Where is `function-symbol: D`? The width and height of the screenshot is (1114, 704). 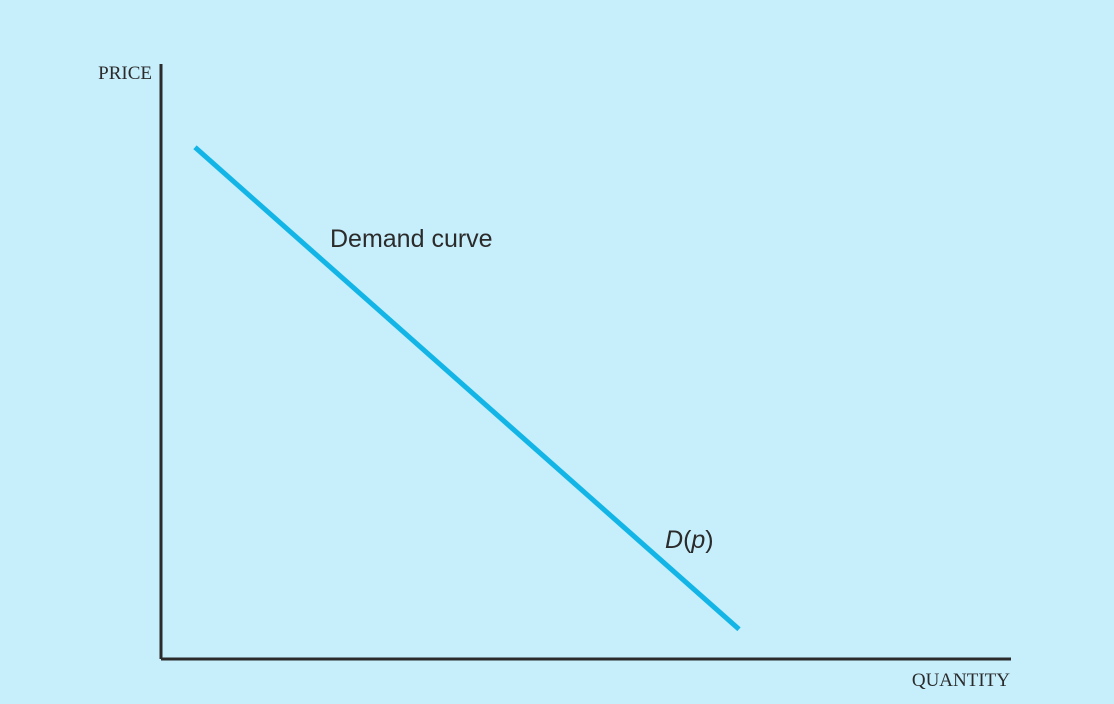 function-symbol: D is located at coordinates (674, 540).